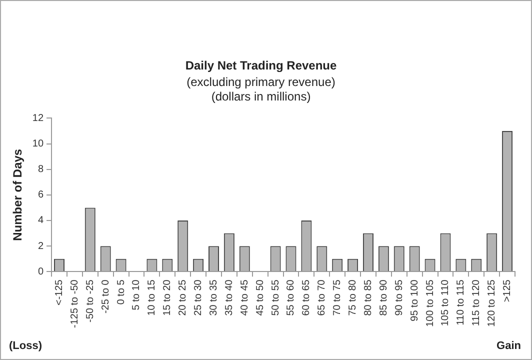  What do you see at coordinates (446, 302) in the screenshot?
I see `x-tick-label: 105 to 110` at bounding box center [446, 302].